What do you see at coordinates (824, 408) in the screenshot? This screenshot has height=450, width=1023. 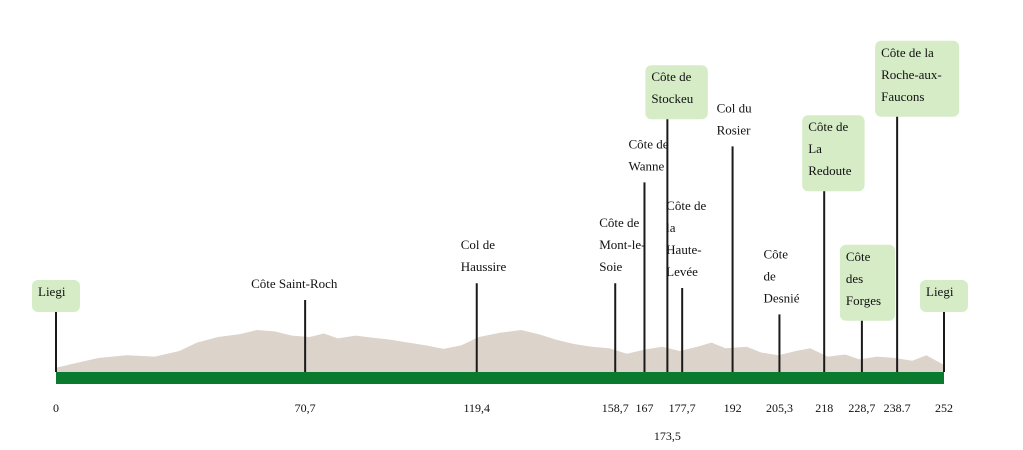 I see `km-label: 218` at bounding box center [824, 408].